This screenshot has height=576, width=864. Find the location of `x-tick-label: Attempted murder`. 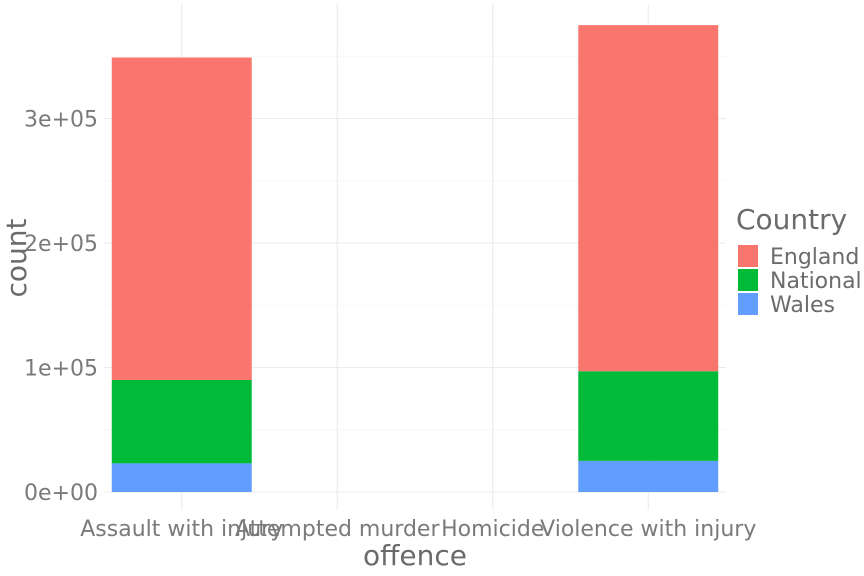

x-tick-label: Attempted murder is located at coordinates (337, 529).